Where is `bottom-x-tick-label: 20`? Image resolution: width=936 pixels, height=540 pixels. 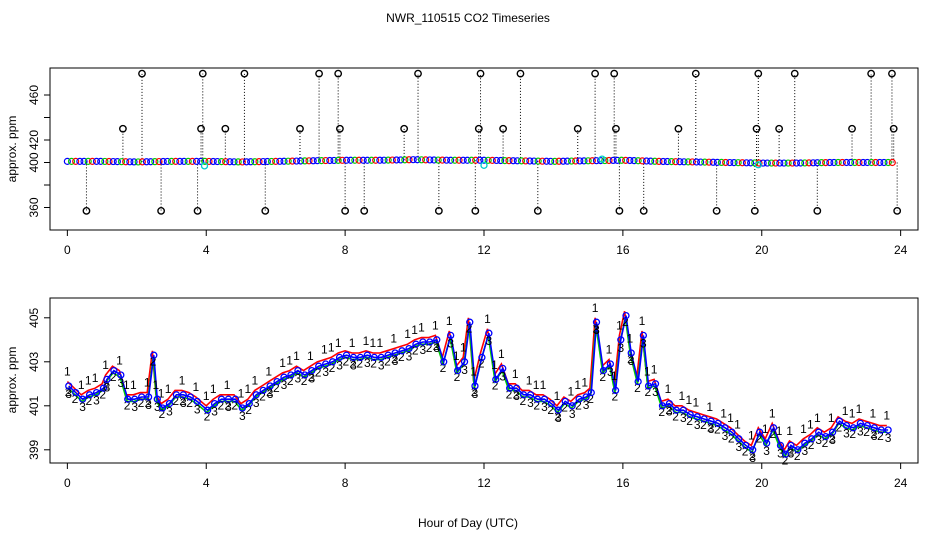
bottom-x-tick-label: 20 is located at coordinates (762, 483).